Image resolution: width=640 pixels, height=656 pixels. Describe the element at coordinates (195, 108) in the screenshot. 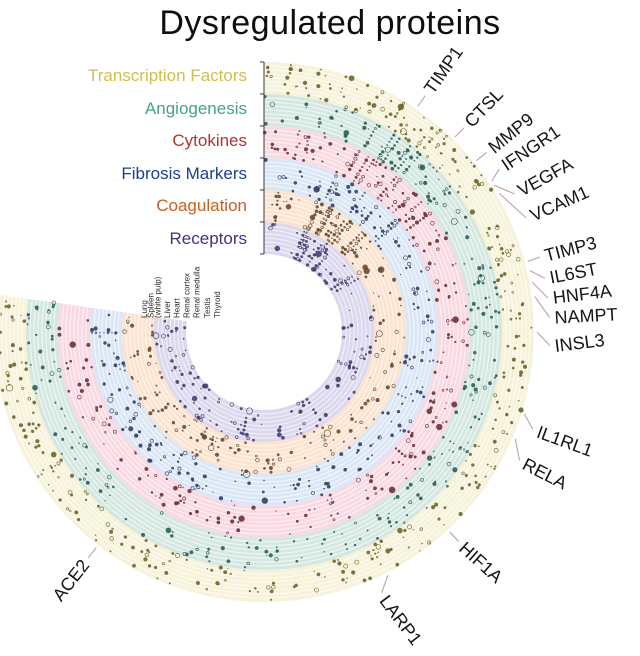

I see `legend-item-angiogenesis: Angiogenesis` at that location.